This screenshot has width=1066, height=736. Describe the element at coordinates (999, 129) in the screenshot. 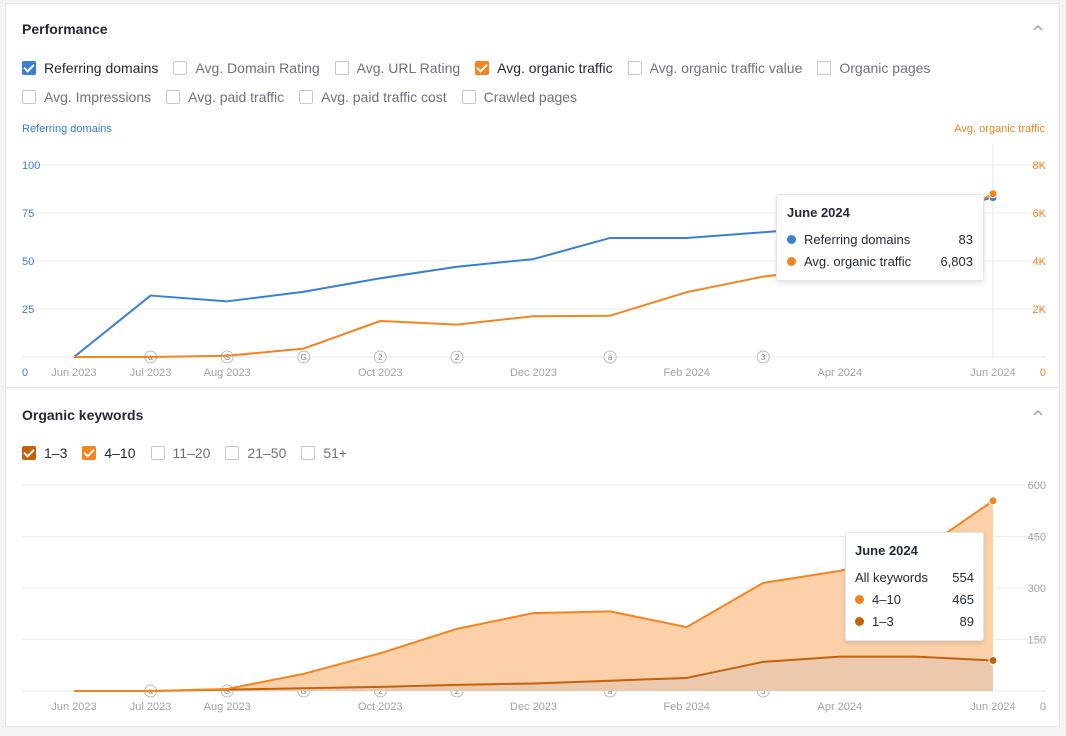

I see `right-axis-title: Avg. organic traffic` at that location.